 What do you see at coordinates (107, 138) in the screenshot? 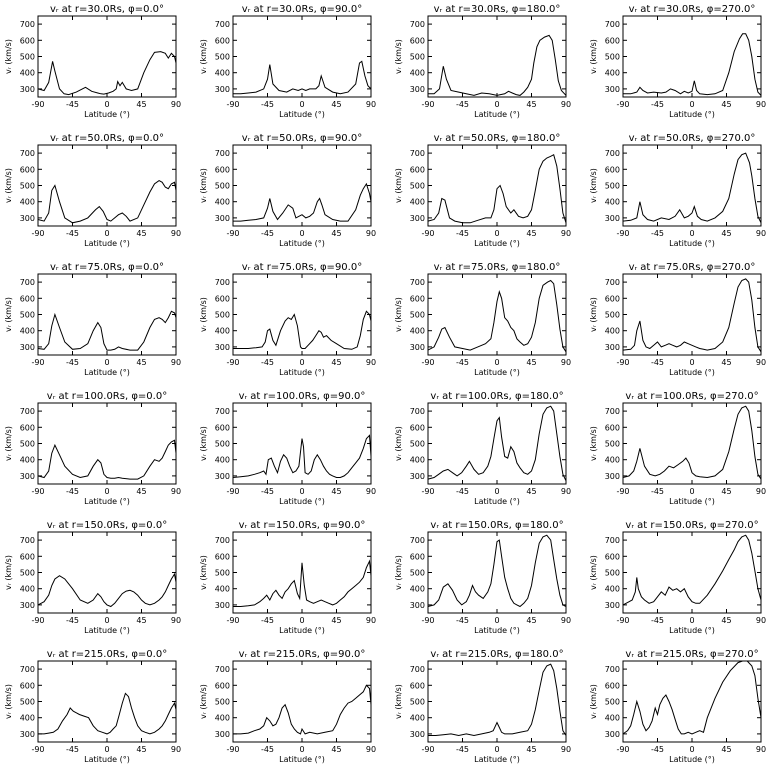
I see `panel-title: vᵣ at r=50.0Rs, φ=0.0°` at bounding box center [107, 138].